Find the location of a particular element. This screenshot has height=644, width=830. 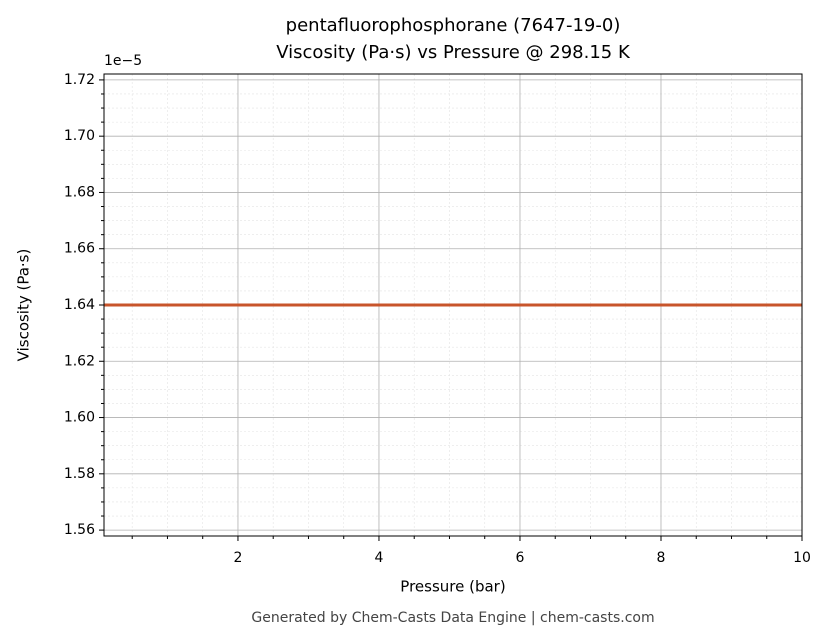

y-tick-label: 1.70 is located at coordinates (79, 136).